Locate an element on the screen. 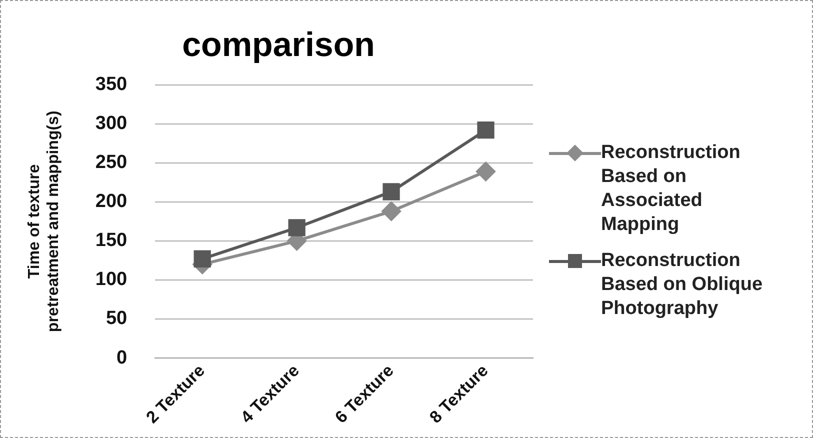 This screenshot has width=813, height=438. y-tick-label: 150 is located at coordinates (111, 241).